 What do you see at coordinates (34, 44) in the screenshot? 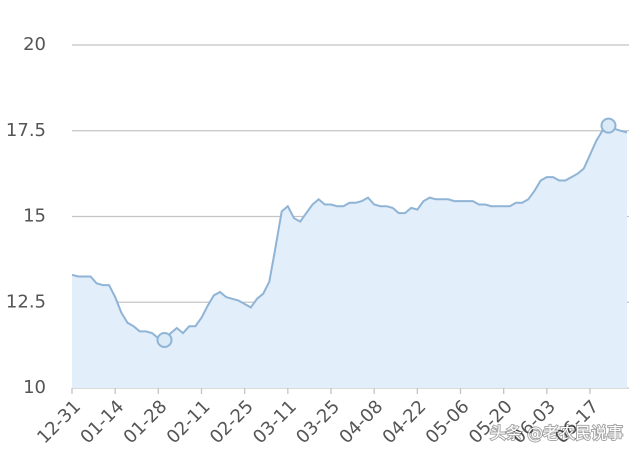
I see `y-tick-label: 20` at bounding box center [34, 44].